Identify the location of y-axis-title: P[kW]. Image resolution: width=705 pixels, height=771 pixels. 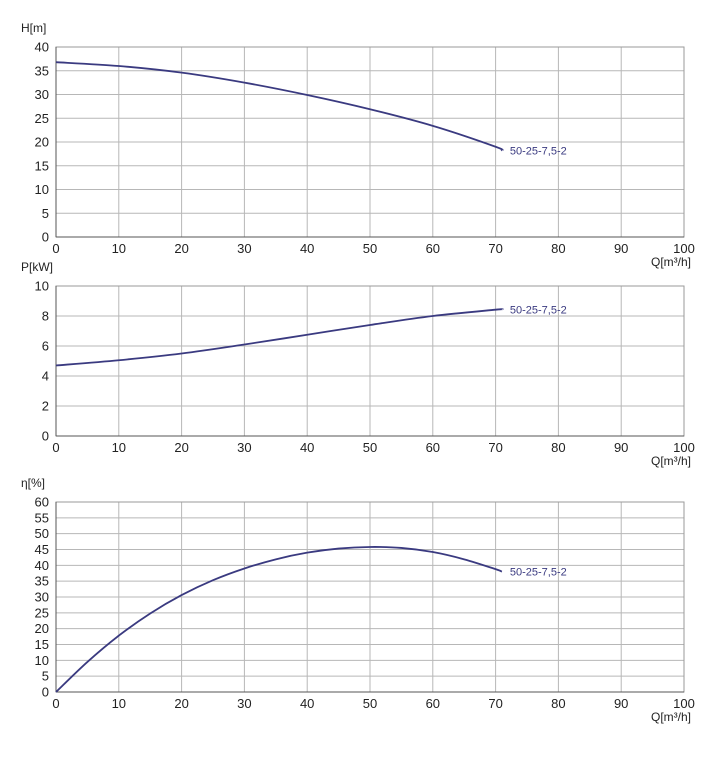
(37, 267).